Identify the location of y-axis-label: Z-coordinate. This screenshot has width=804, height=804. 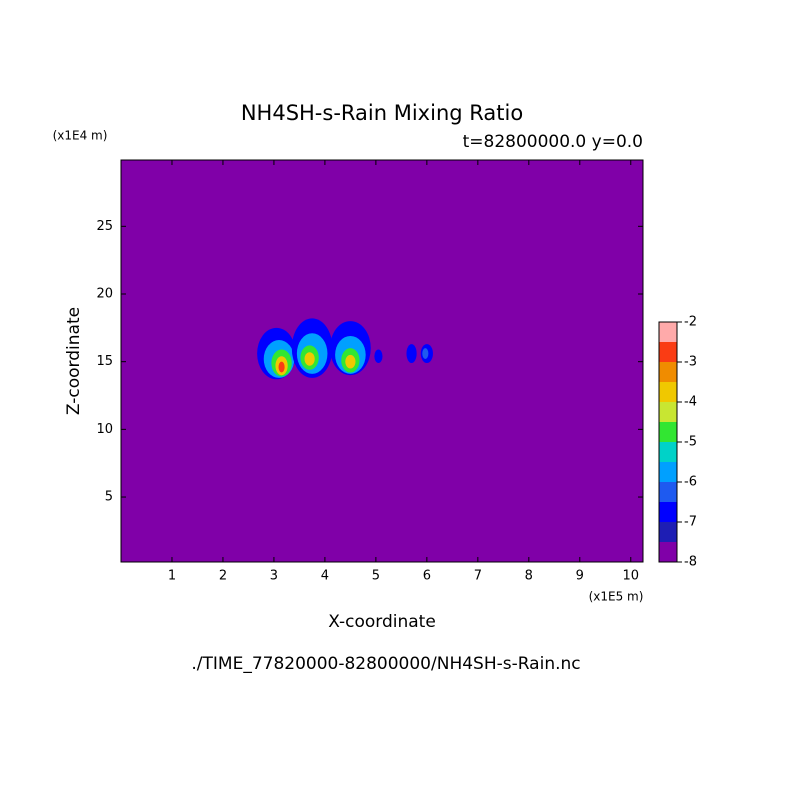
(74, 361).